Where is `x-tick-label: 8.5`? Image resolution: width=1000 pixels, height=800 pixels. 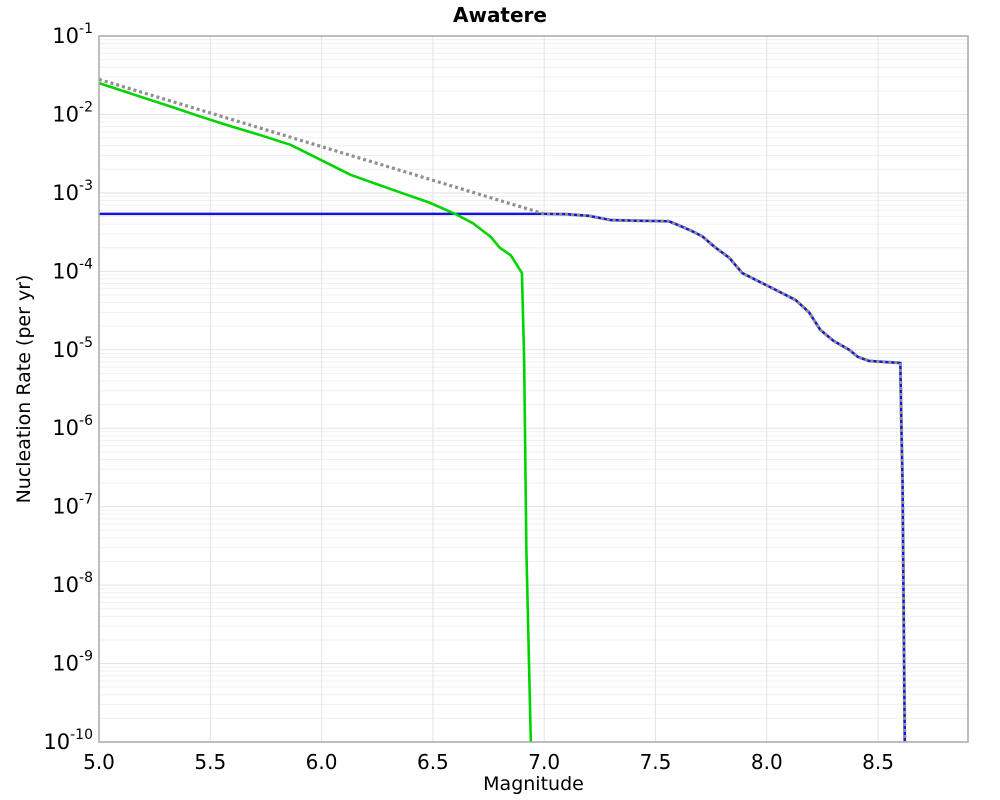
x-tick-label: 8.5 is located at coordinates (878, 762).